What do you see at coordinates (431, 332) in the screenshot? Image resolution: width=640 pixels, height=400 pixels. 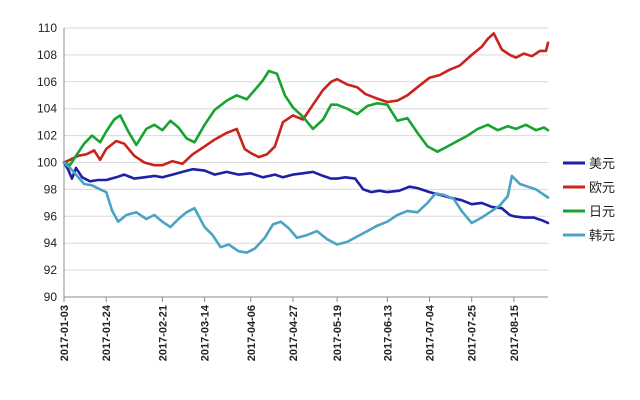 I see `x-tick-label: 2017-07-04` at bounding box center [431, 332].